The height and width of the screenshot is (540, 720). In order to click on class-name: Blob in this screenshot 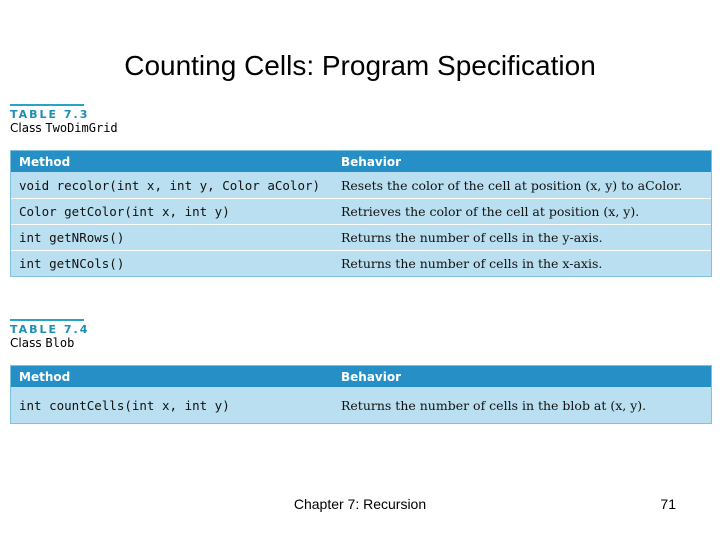, I will do `click(60, 343)`.